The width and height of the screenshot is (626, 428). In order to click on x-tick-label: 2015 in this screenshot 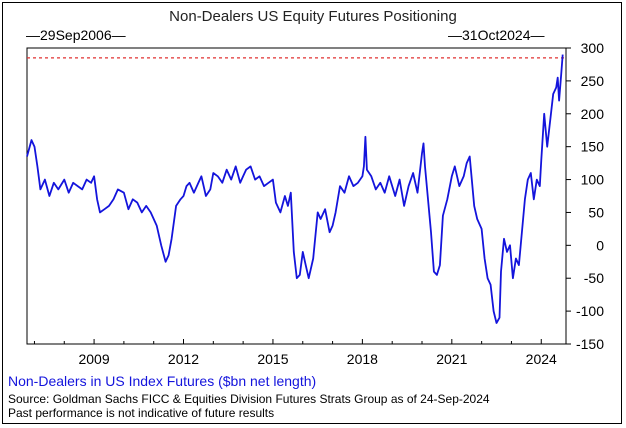, I will do `click(272, 359)`.